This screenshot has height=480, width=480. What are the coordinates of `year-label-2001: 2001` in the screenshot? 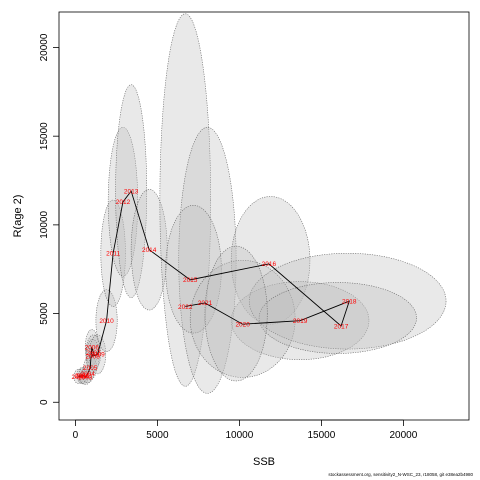 It's located at (82, 376).